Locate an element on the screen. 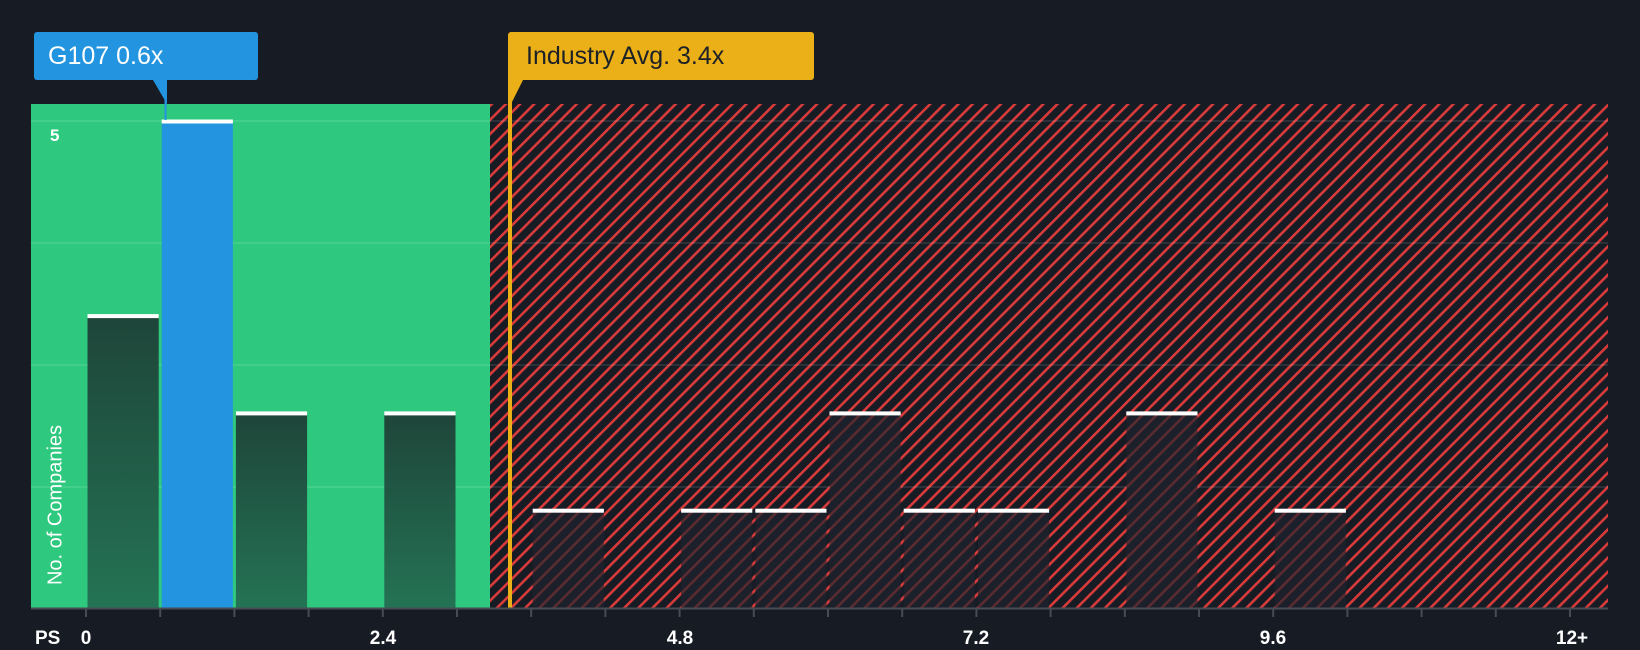 Image resolution: width=1640 pixels, height=650 pixels. y-tick-label-5: 5 is located at coordinates (55, 135).